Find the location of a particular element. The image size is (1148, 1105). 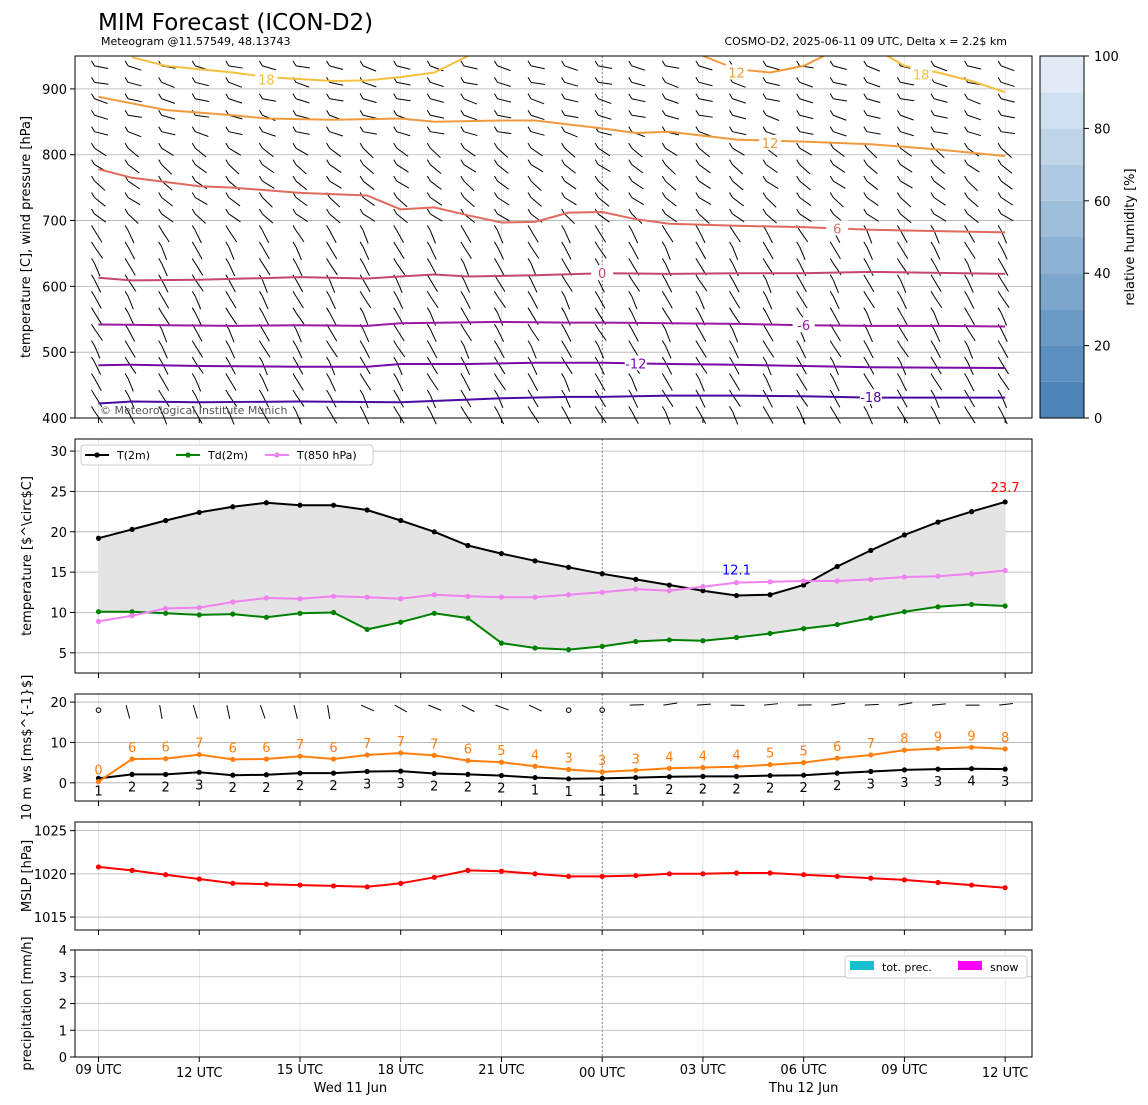

y-tick-label: 500 is located at coordinates (54, 353).